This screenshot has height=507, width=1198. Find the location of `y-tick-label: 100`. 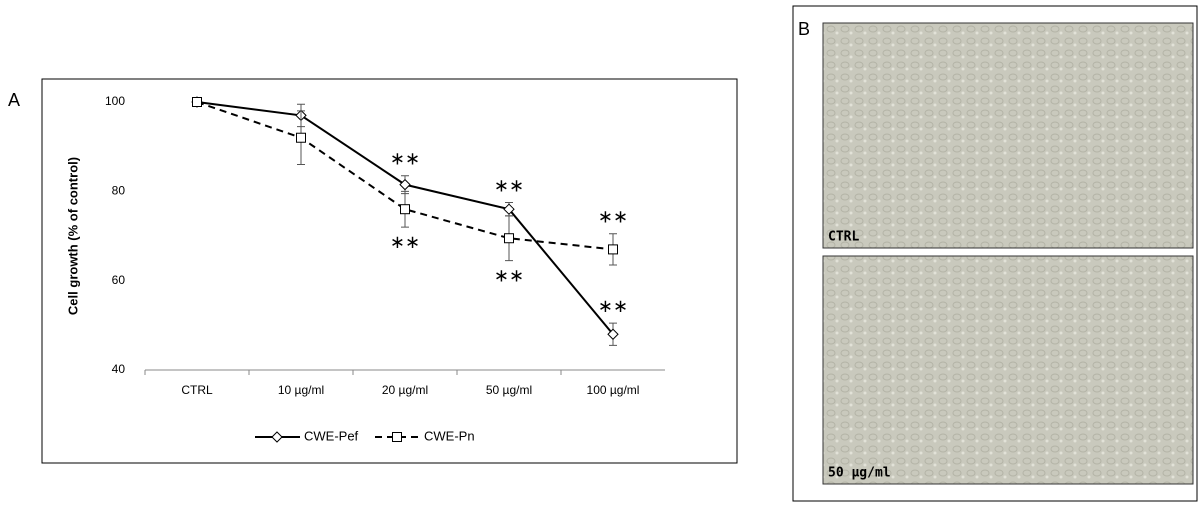

y-tick-label: 100 is located at coordinates (115, 101).